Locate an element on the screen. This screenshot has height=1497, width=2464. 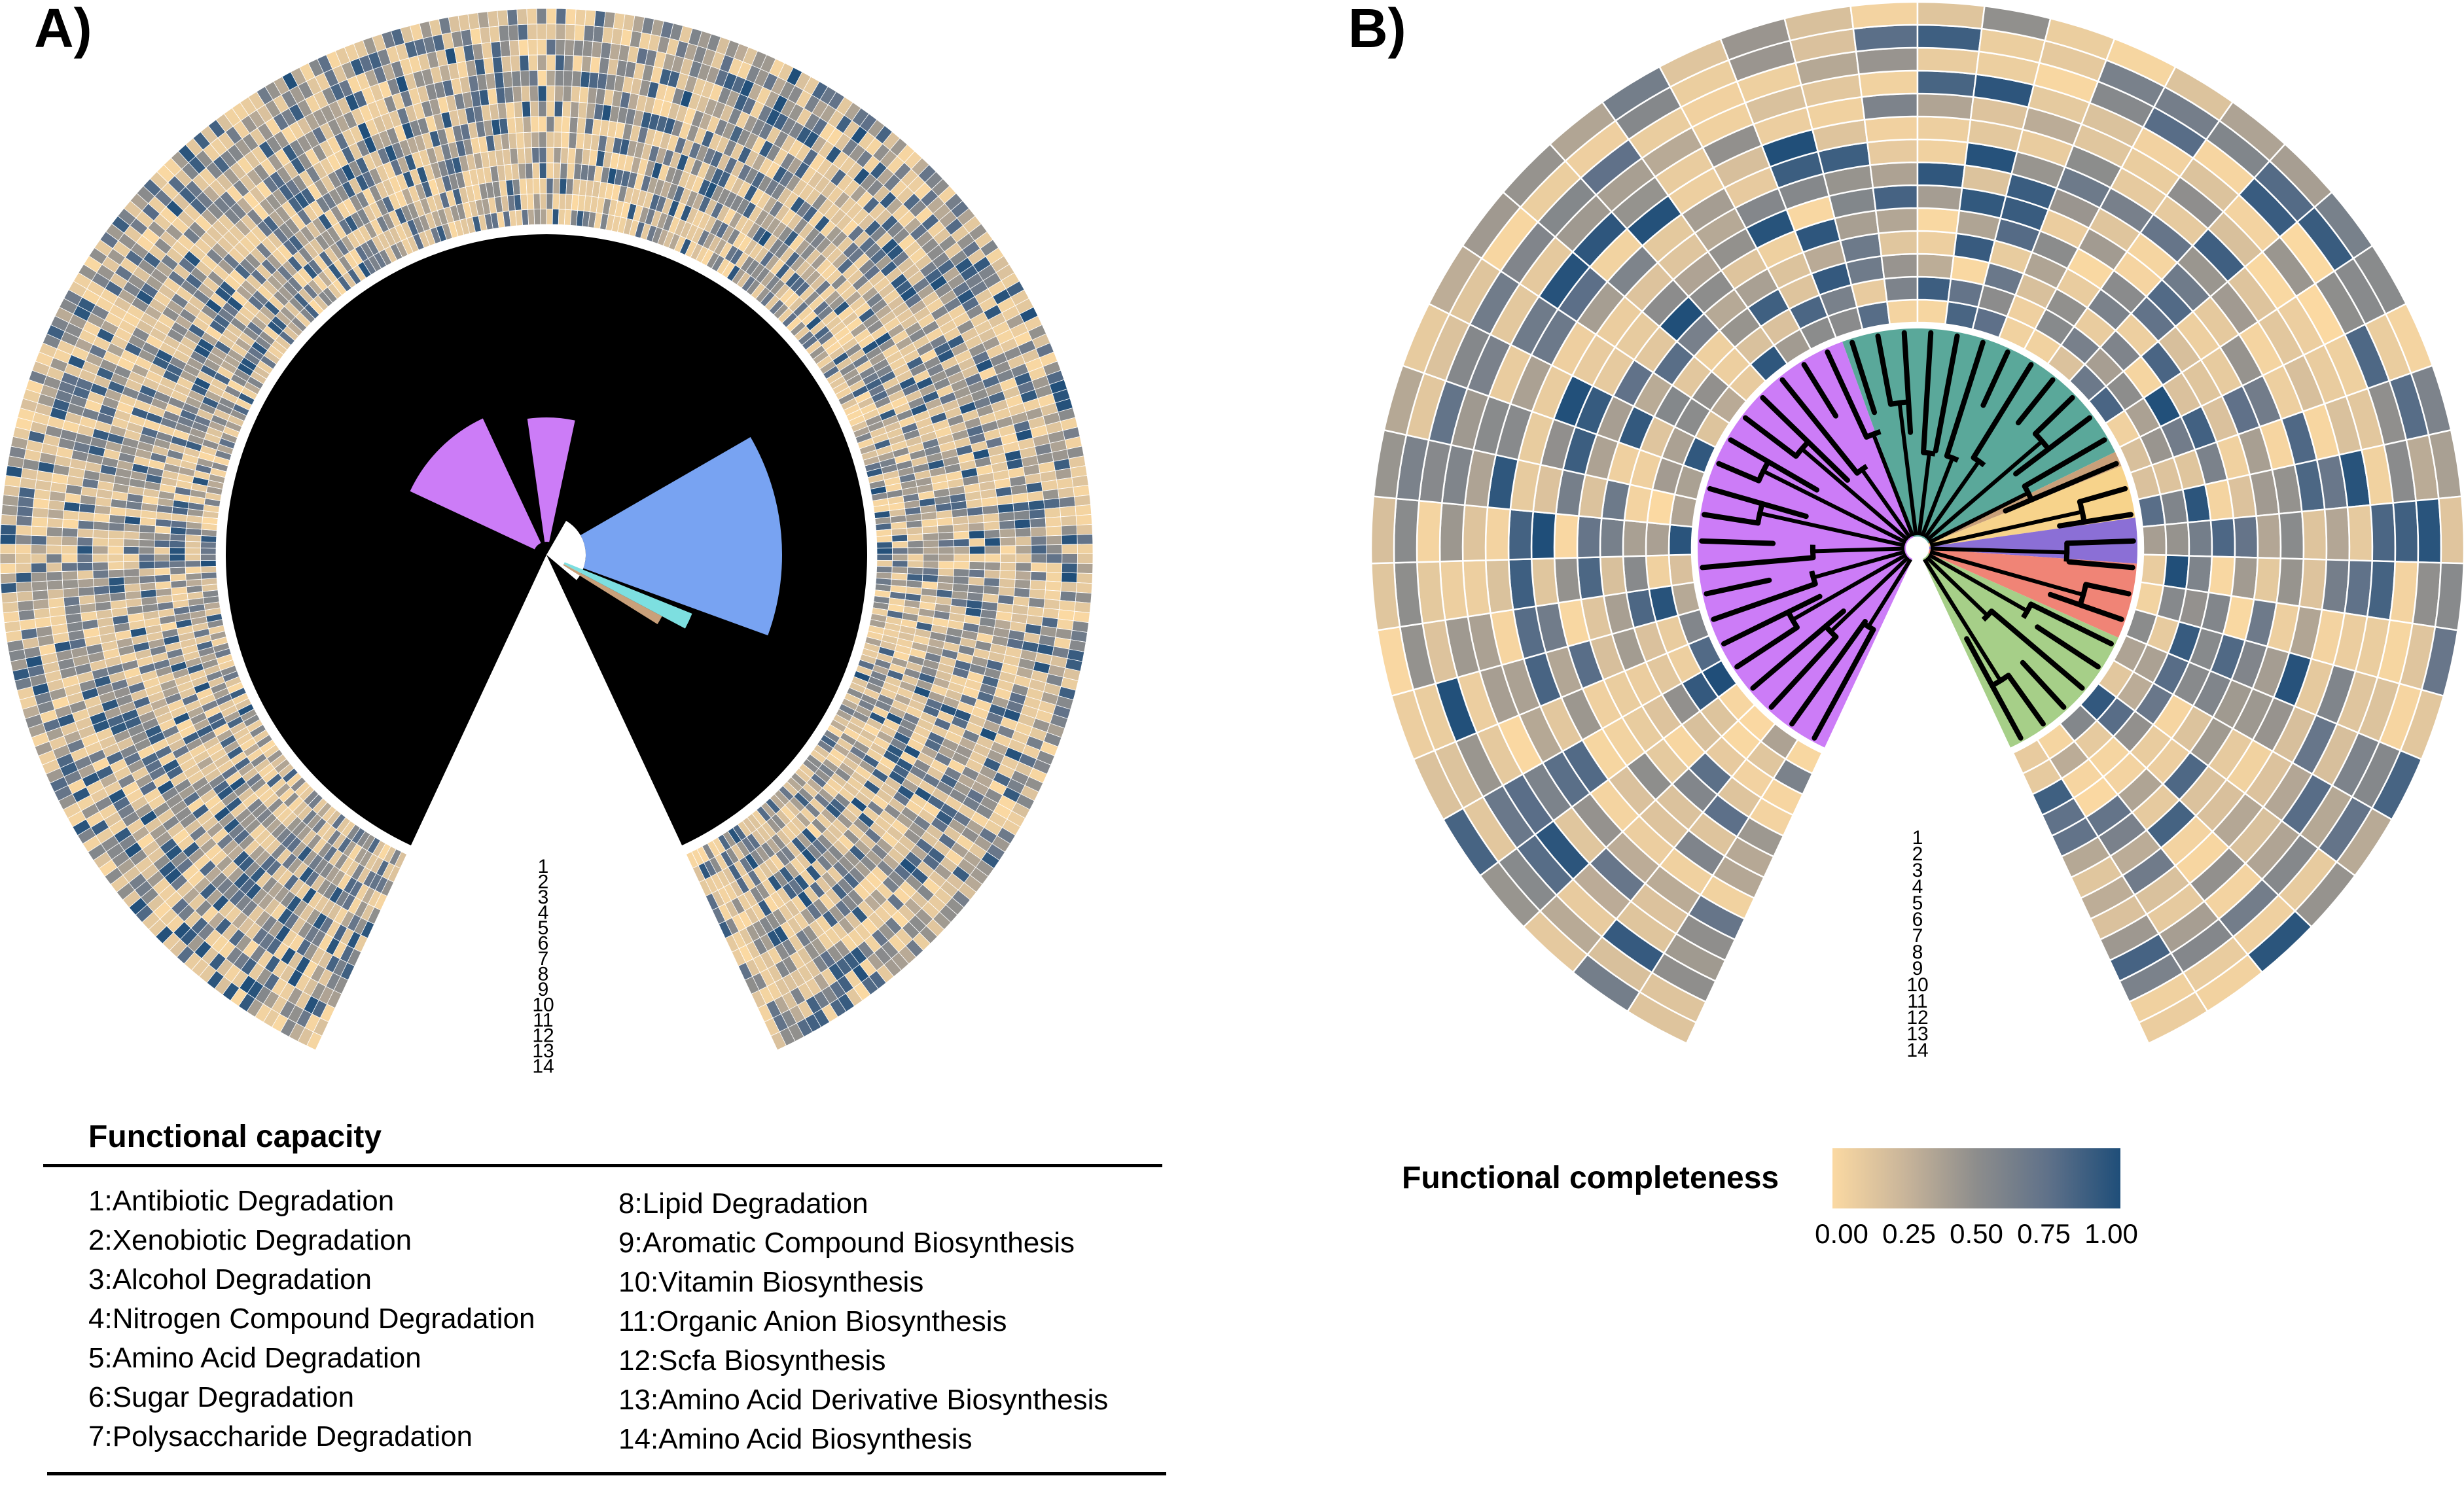
legend-item: 10:Vitamin Biosynthesis is located at coordinates (771, 1282).